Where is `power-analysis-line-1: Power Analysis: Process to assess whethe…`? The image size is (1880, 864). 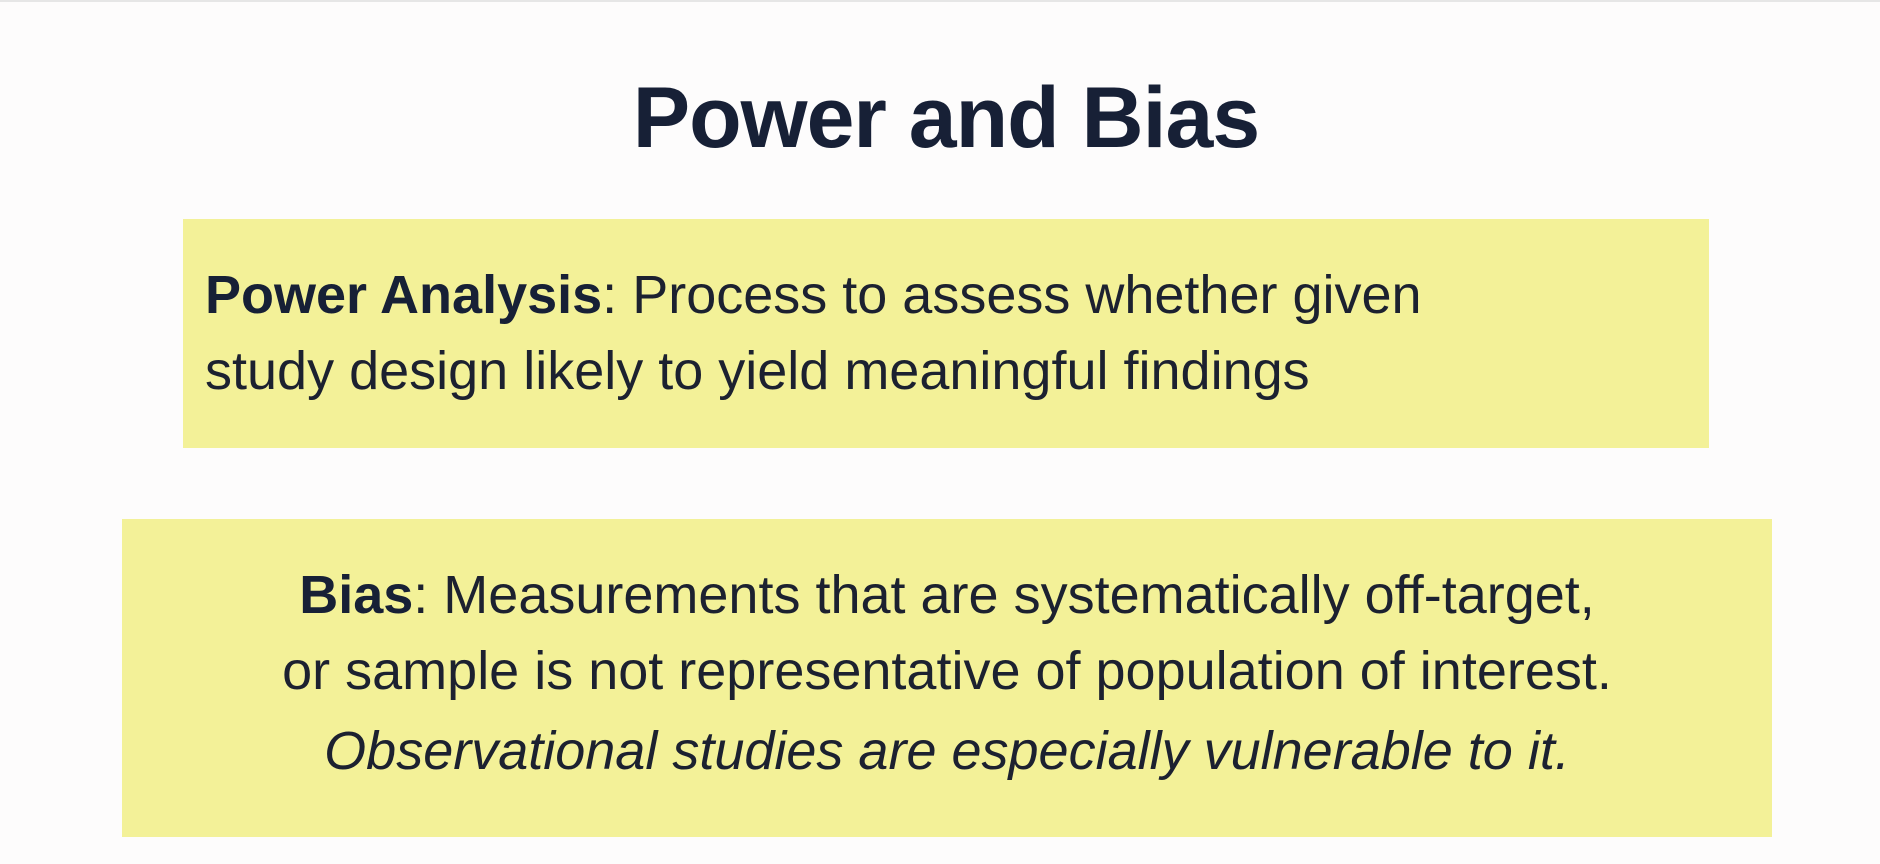 power-analysis-line-1: Power Analysis: Process to assess whethe… is located at coordinates (957, 295).